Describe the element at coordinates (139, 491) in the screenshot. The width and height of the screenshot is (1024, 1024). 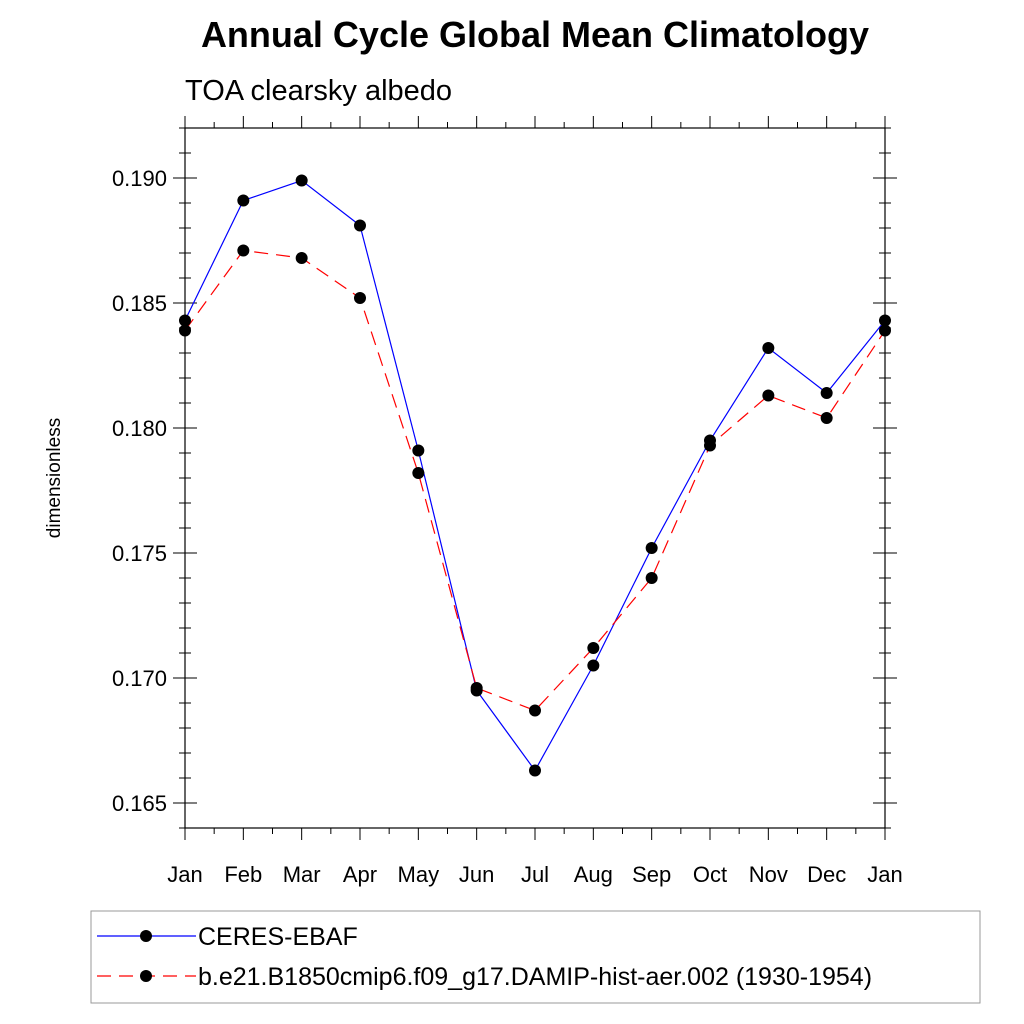
I see `y-axis-labels: 0.165 0.170 0.175 0.180 0.185 0.190` at that location.